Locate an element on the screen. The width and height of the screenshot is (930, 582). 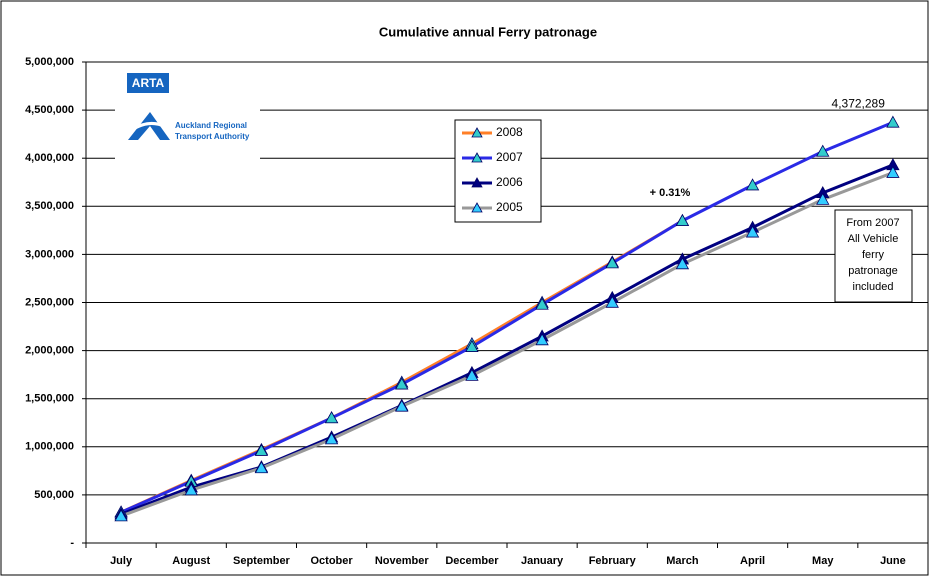
legend-label: 2008 is located at coordinates (509, 132).